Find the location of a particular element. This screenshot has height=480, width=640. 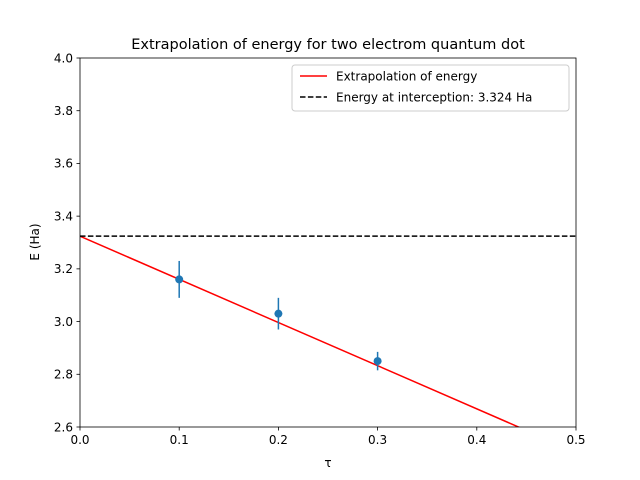

y-tick-label: 2.6 is located at coordinates (63, 427).